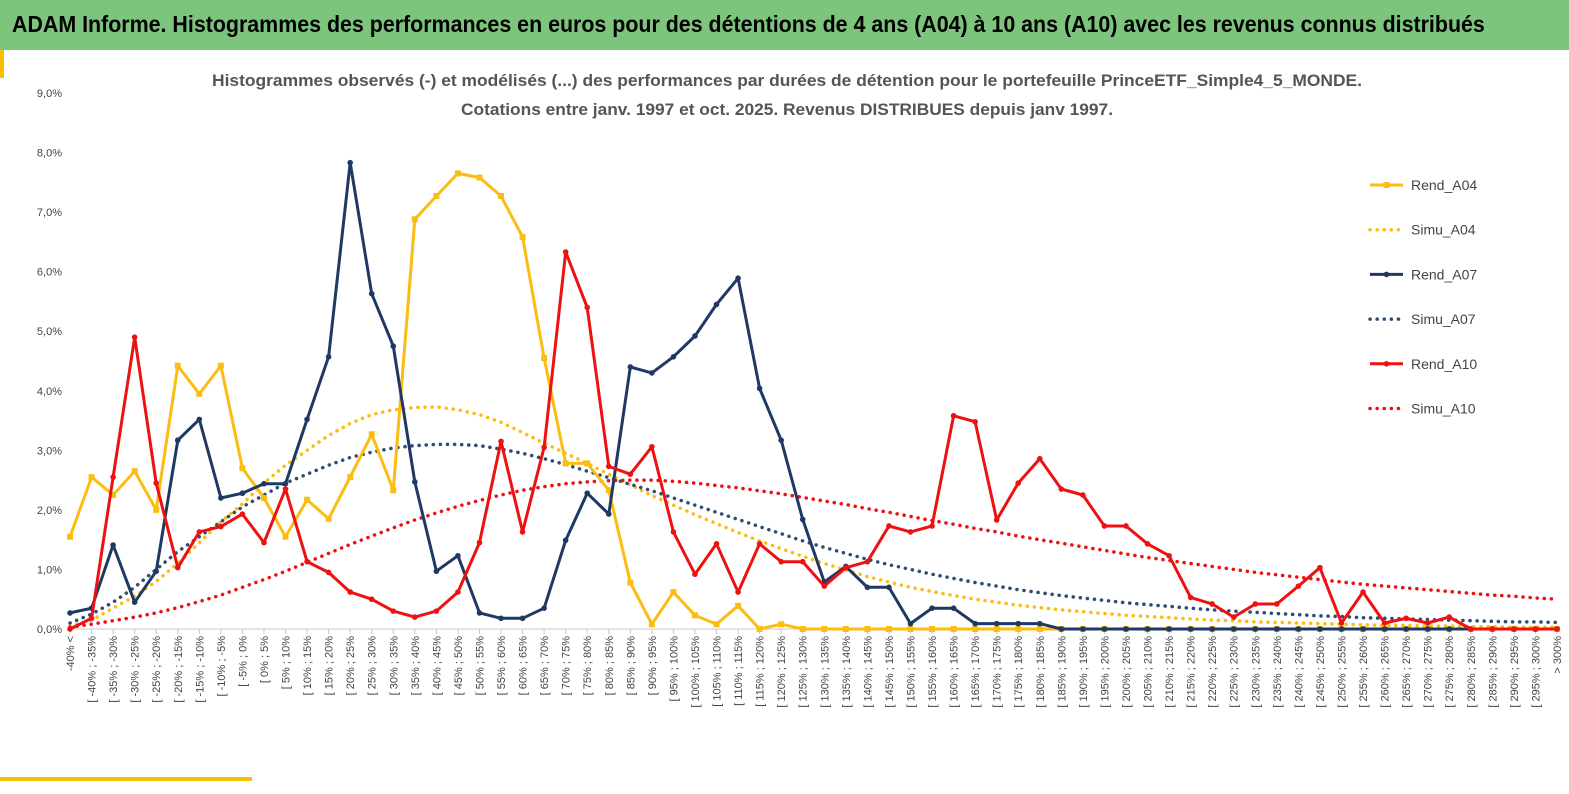 The image size is (1569, 794). What do you see at coordinates (179, 669) in the screenshot?
I see `x-tick-label: [ -20% ; -15%` at bounding box center [179, 669].